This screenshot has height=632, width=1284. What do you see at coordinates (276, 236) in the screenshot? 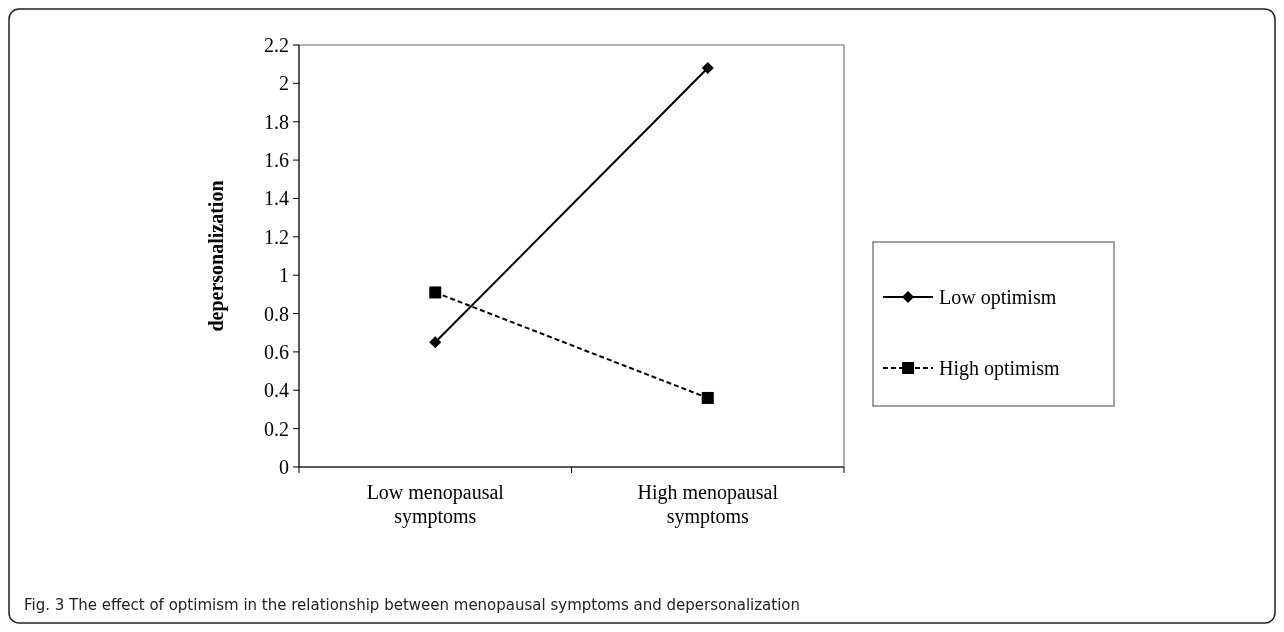
I see `y-tick-label: 1.2` at bounding box center [276, 236].